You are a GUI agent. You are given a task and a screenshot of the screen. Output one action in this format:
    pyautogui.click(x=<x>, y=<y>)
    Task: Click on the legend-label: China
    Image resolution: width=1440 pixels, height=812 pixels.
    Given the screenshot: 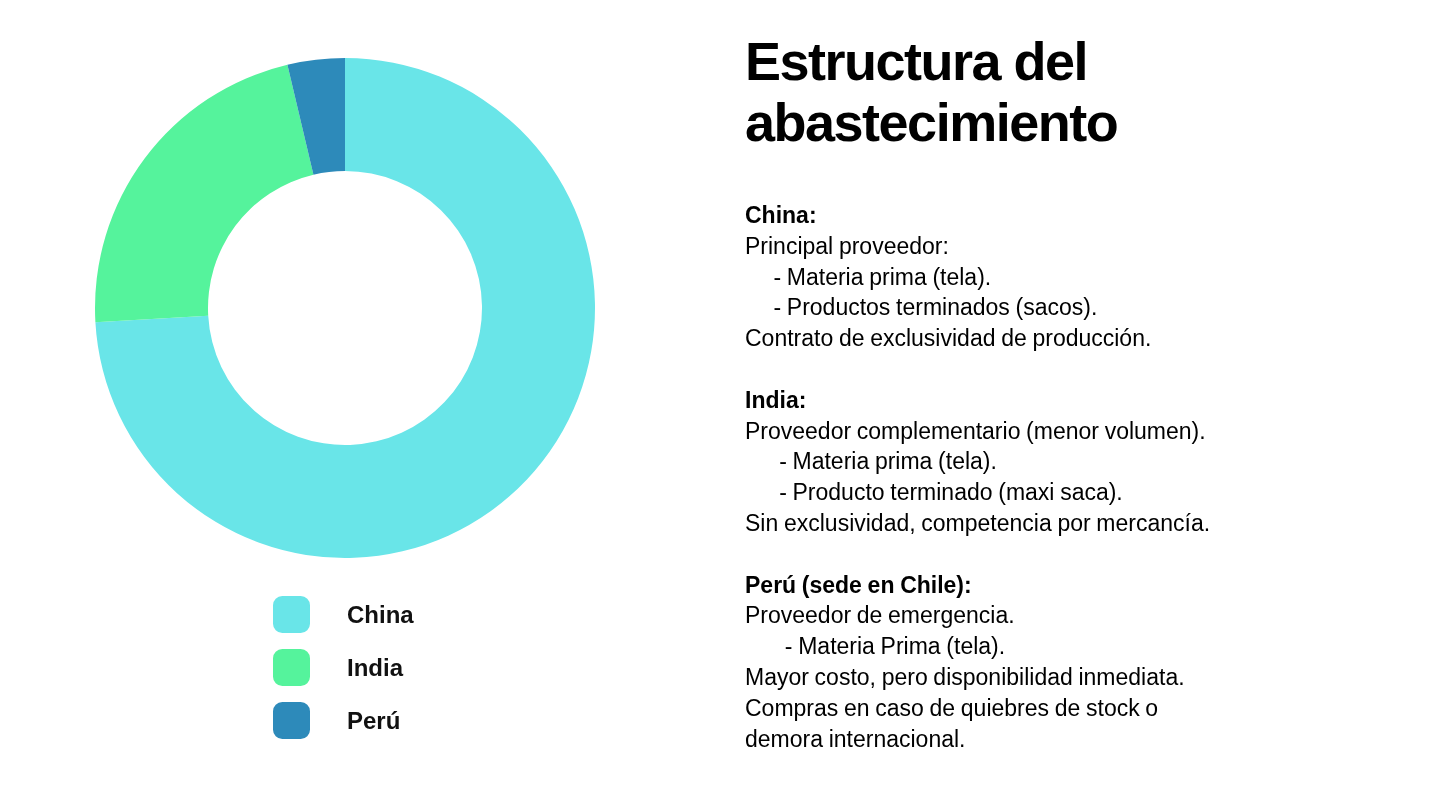 What is the action you would take?
    pyautogui.click(x=381, y=614)
    